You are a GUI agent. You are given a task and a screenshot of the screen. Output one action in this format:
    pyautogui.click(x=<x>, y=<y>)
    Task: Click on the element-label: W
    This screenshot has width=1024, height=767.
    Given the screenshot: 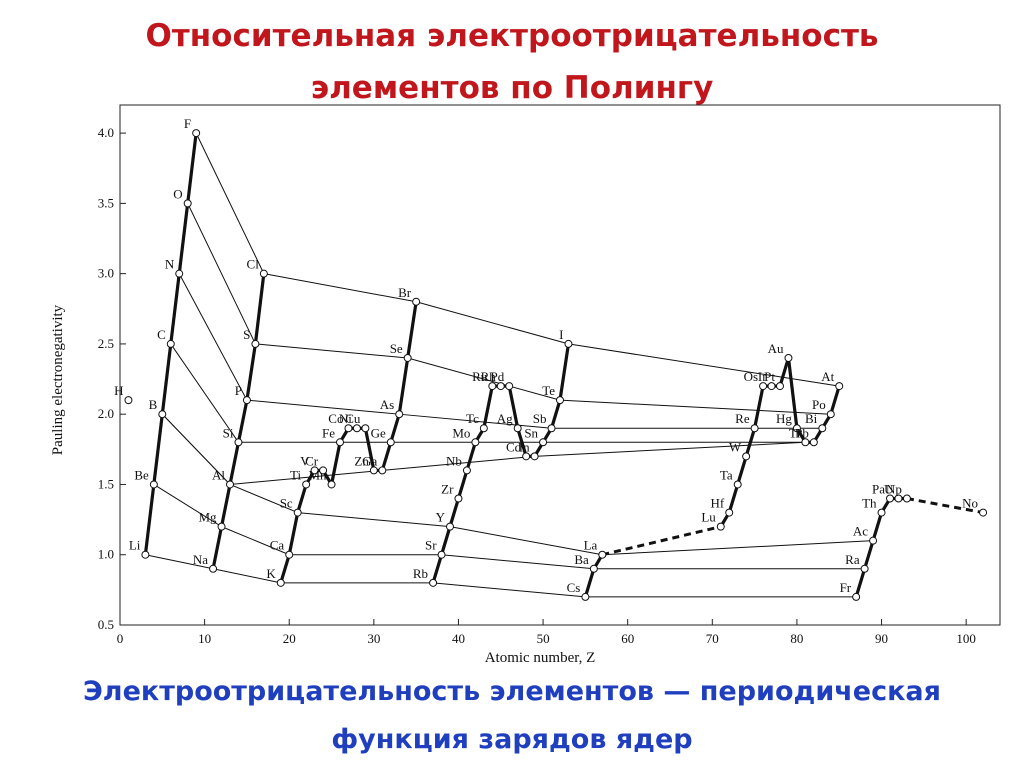 What is the action you would take?
    pyautogui.click(x=735, y=446)
    